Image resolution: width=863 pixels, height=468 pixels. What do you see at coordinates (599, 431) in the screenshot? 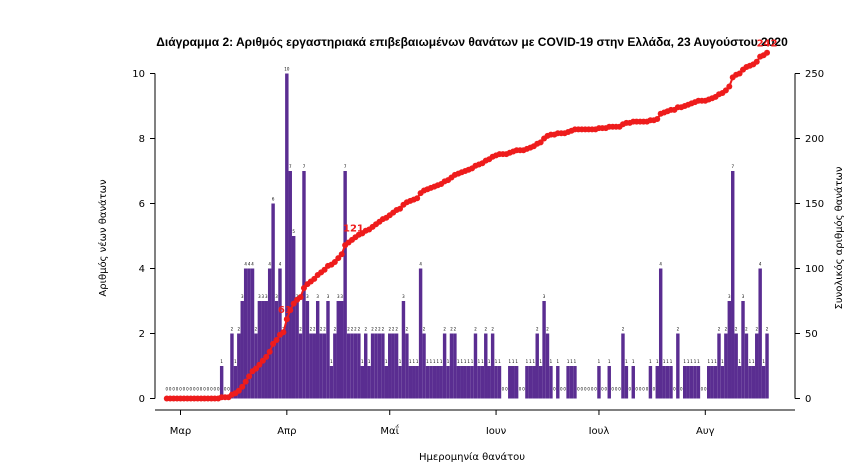
I see `x-tick-label: Ιουλ` at bounding box center [599, 431].